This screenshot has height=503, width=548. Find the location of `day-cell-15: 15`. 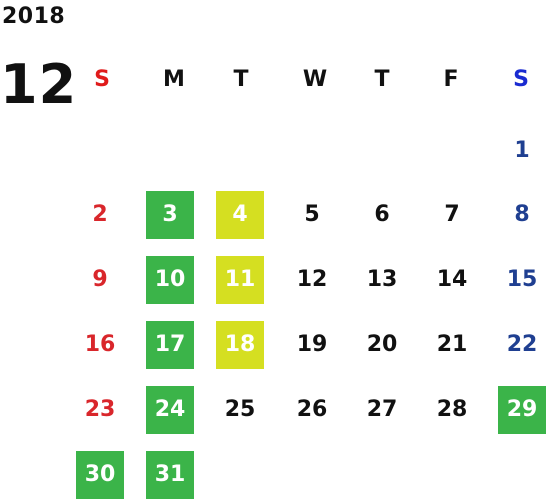

day-cell-15: 15 is located at coordinates (522, 279).